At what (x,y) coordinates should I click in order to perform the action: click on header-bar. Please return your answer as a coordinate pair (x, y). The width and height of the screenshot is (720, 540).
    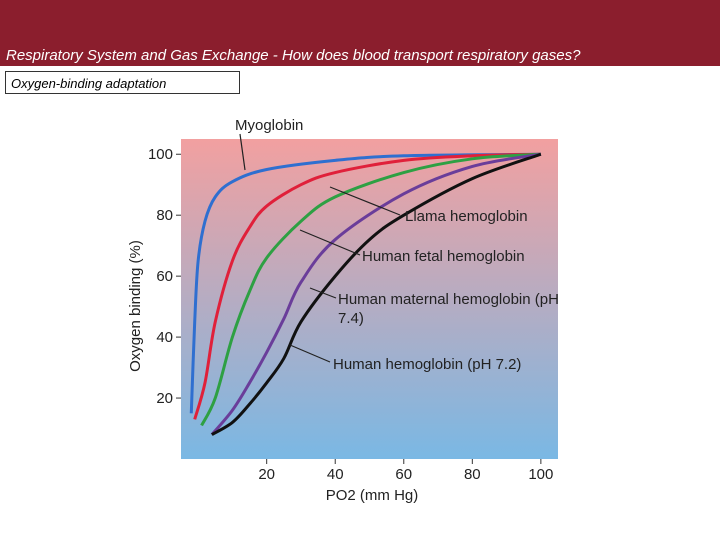
    Looking at the image, I should click on (360, 33).